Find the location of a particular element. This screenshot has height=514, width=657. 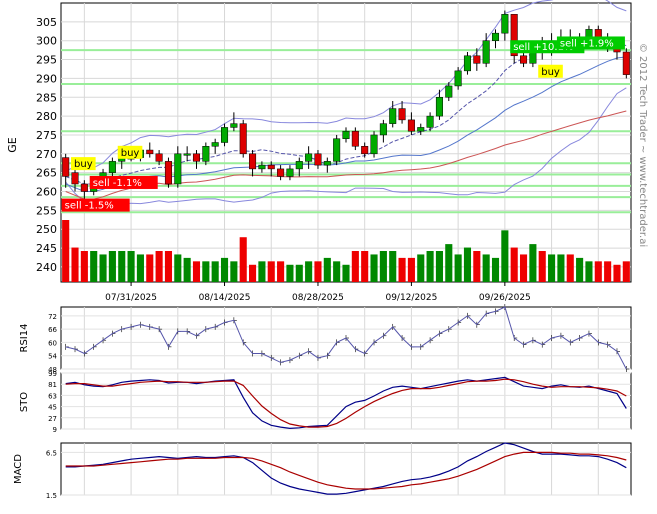

sto-ytick-label: 63 is located at coordinates (52, 396).